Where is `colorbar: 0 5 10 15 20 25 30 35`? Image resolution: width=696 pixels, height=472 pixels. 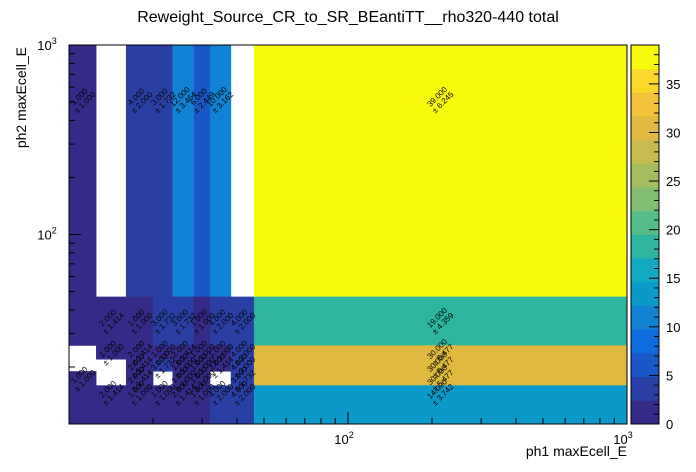
colorbar: 0 5 10 15 20 25 30 35 is located at coordinates (655, 238).